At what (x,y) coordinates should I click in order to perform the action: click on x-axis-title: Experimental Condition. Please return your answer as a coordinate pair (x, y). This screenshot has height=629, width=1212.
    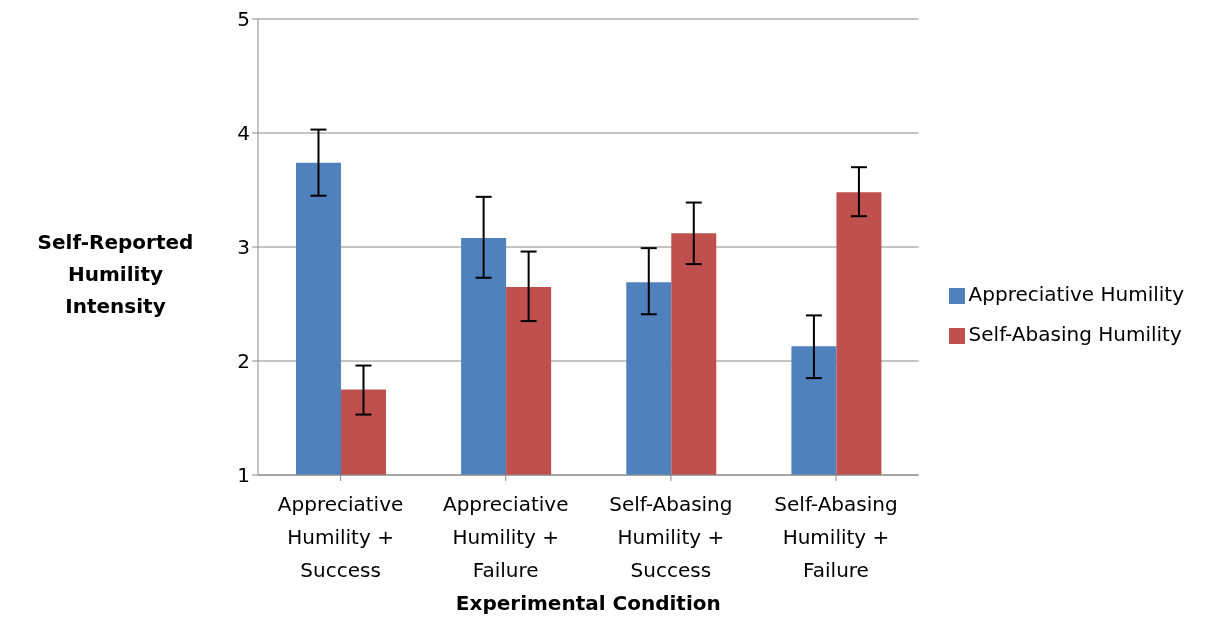
    Looking at the image, I should click on (588, 603).